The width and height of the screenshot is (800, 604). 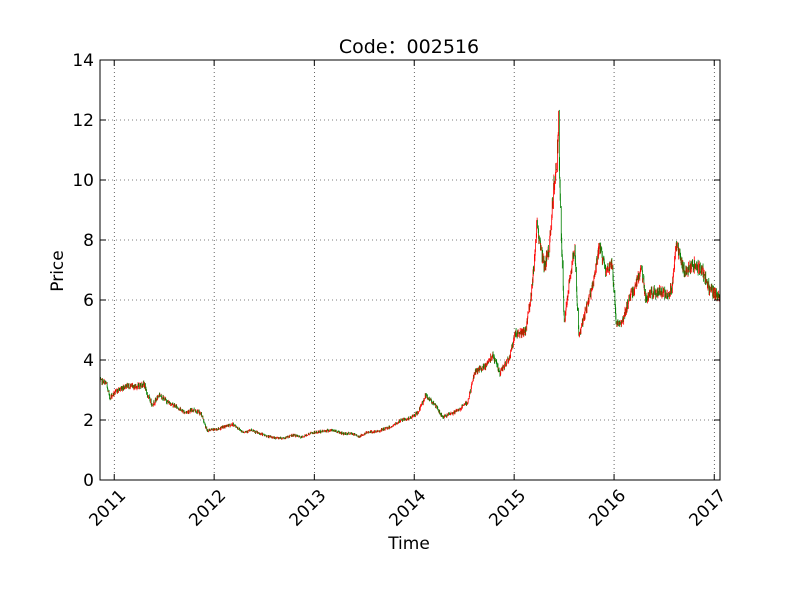 I want to click on y-tick-label: 14, so click(x=83, y=61).